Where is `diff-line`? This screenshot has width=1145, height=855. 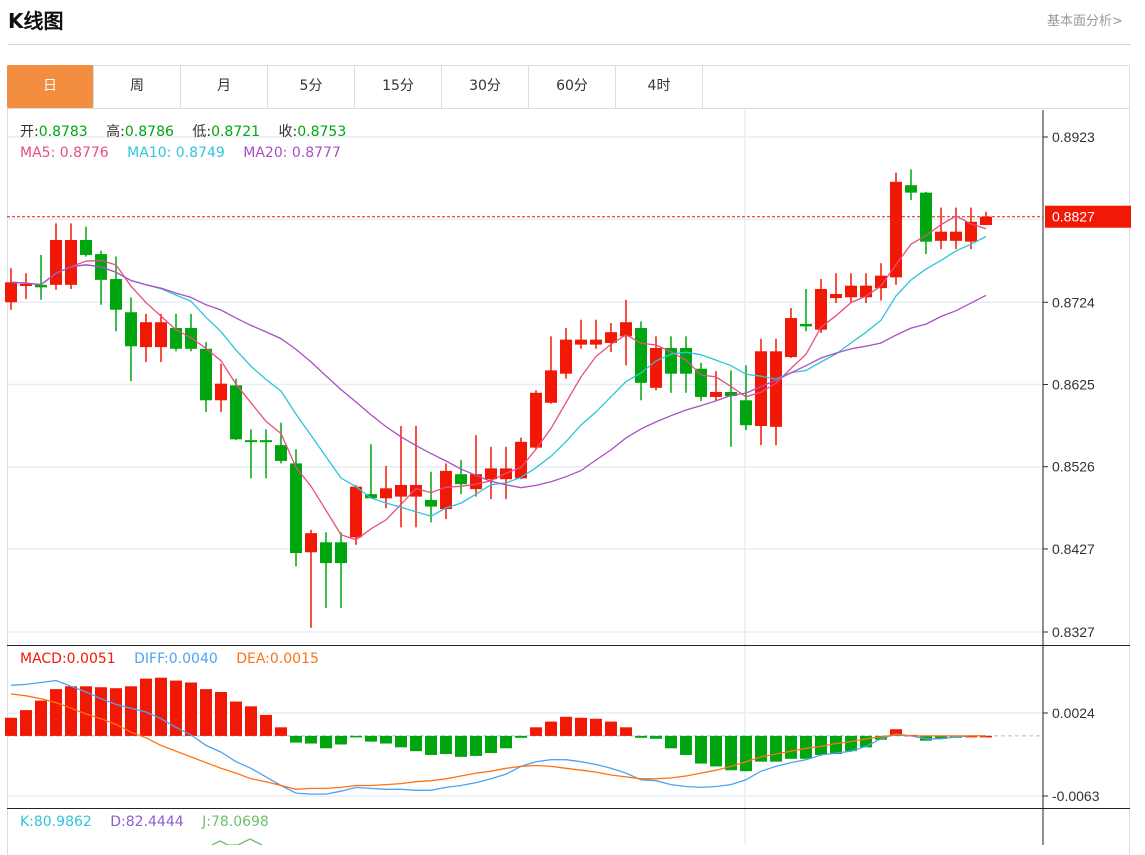 diff-line is located at coordinates (498, 737).